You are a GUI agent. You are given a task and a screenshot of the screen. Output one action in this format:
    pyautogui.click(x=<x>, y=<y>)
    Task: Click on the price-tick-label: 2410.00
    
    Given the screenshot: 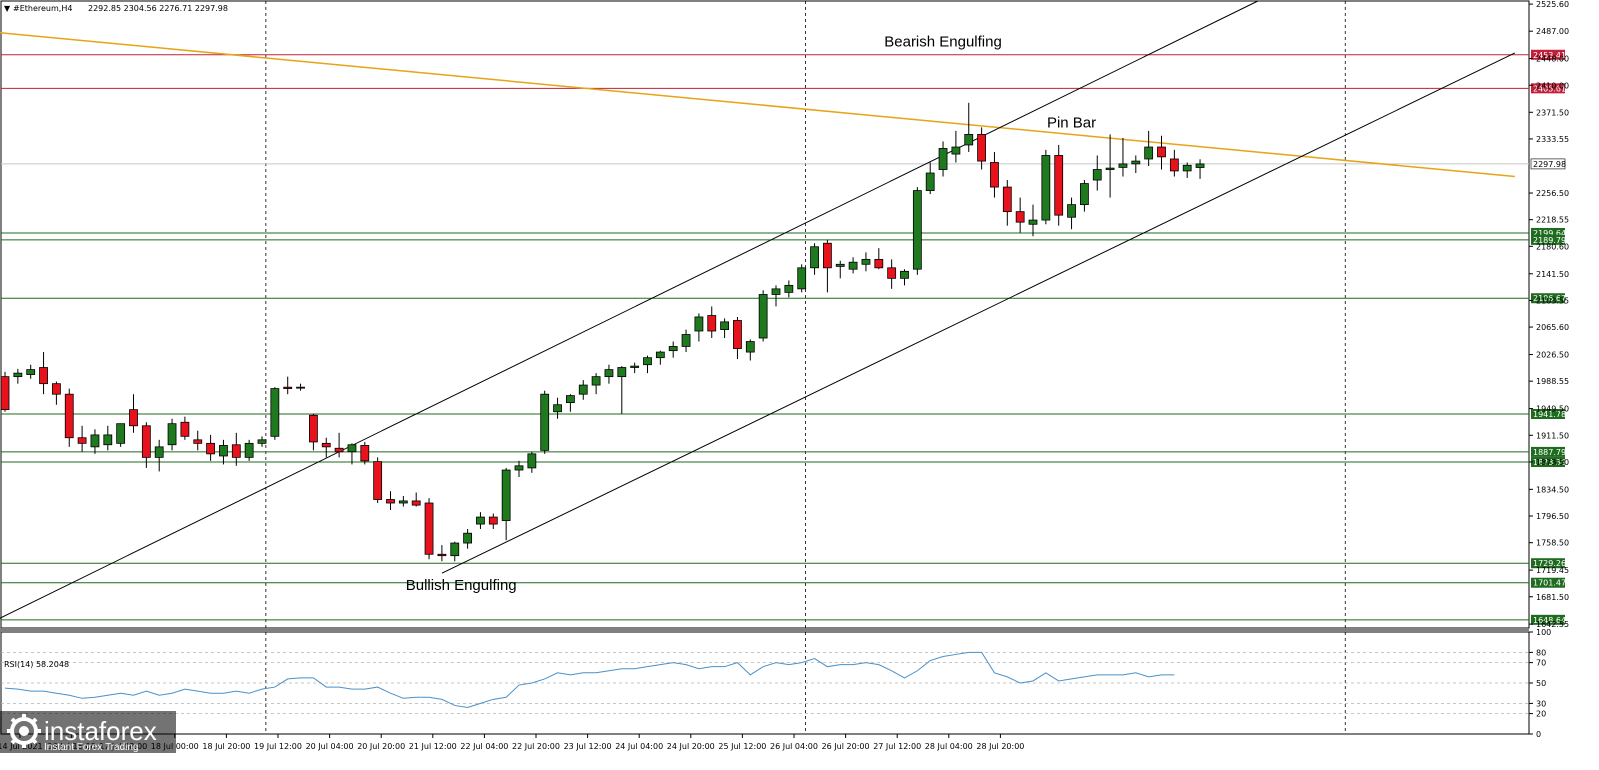 What is the action you would take?
    pyautogui.click(x=1552, y=85)
    